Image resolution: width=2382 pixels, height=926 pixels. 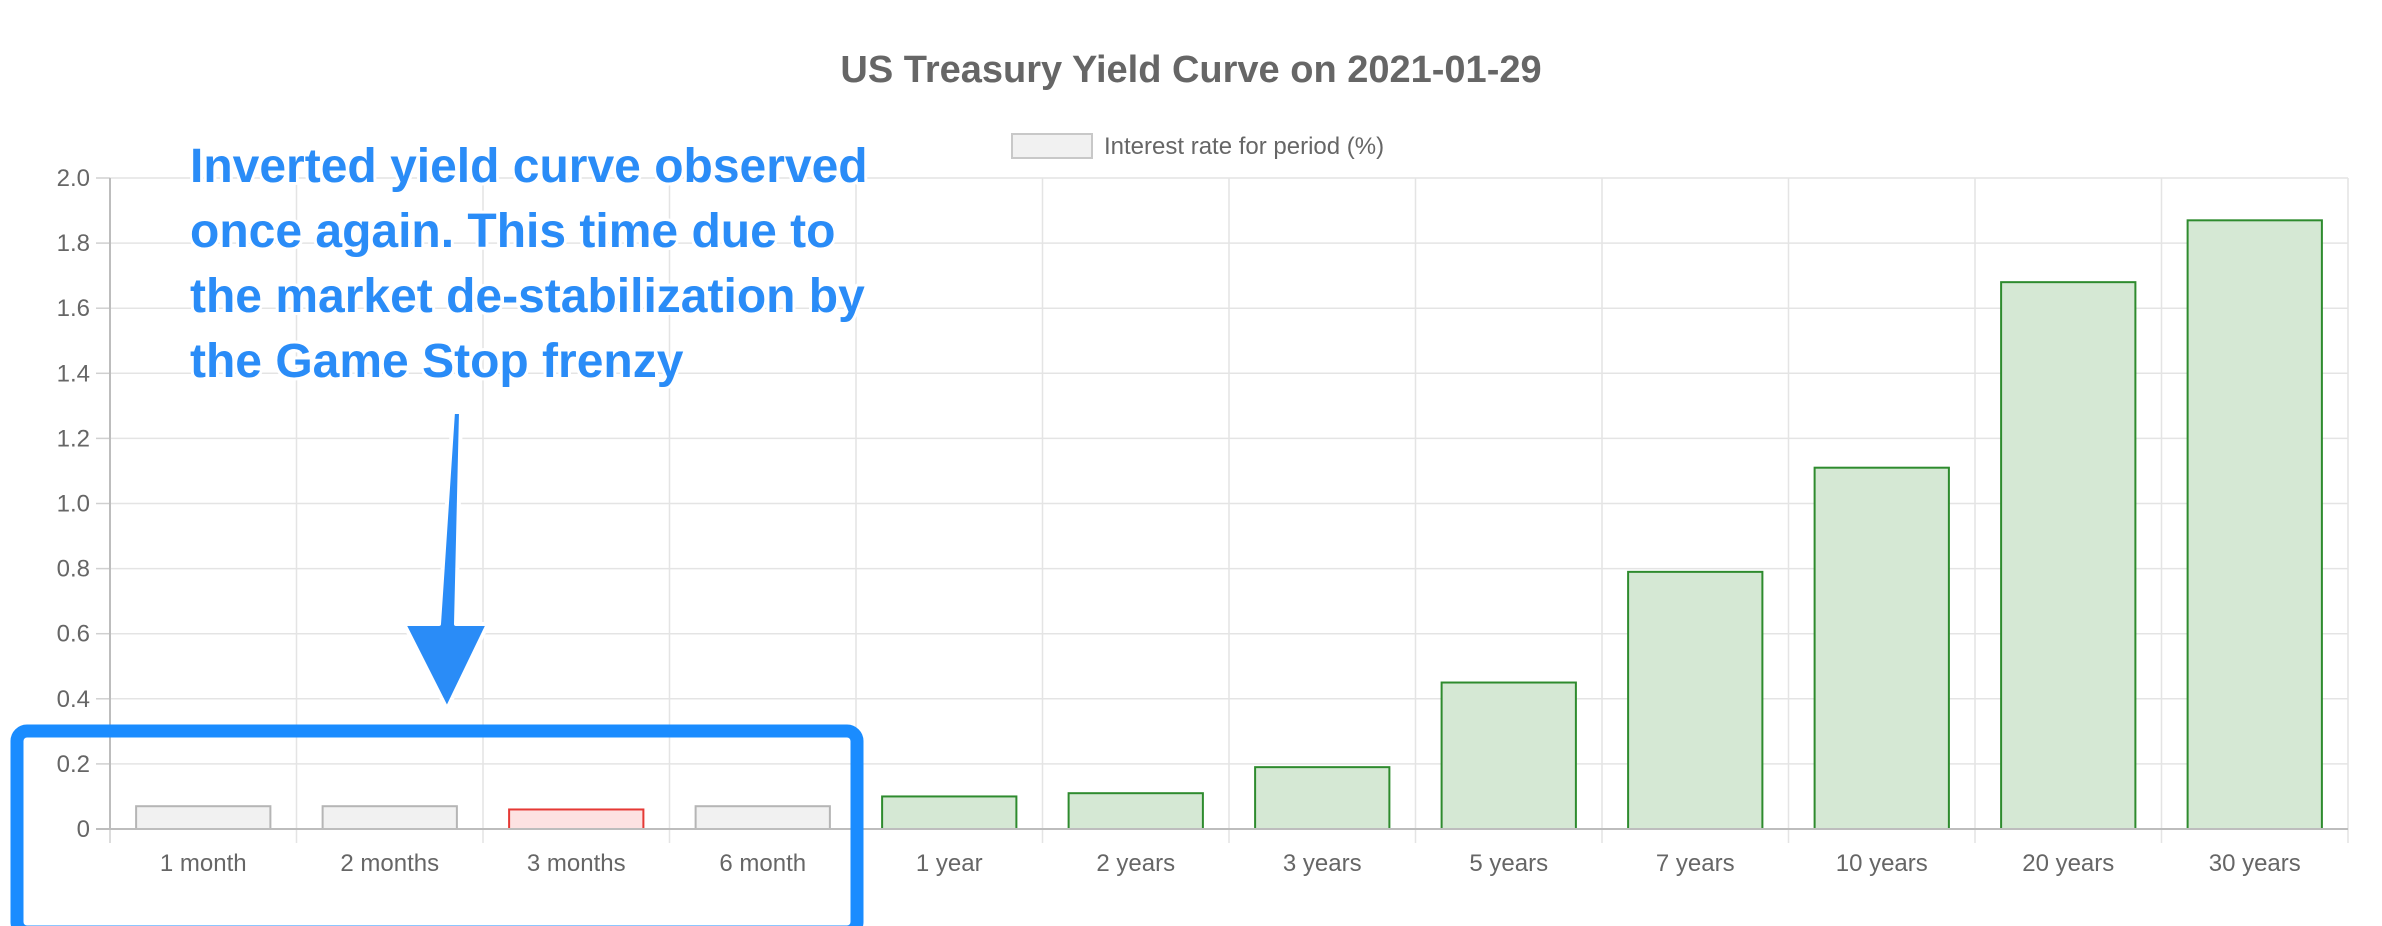 What do you see at coordinates (437, 361) in the screenshot?
I see `annotation-line-4: the Game Stop frenzy` at bounding box center [437, 361].